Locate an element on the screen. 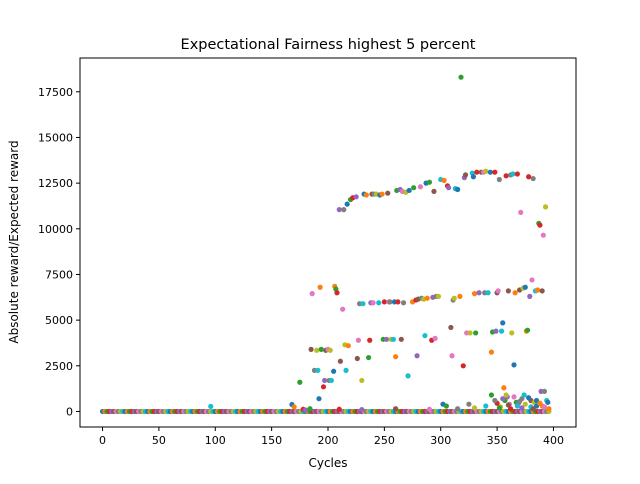 The image size is (640, 484). y-tick-label: 5000 is located at coordinates (59, 320).